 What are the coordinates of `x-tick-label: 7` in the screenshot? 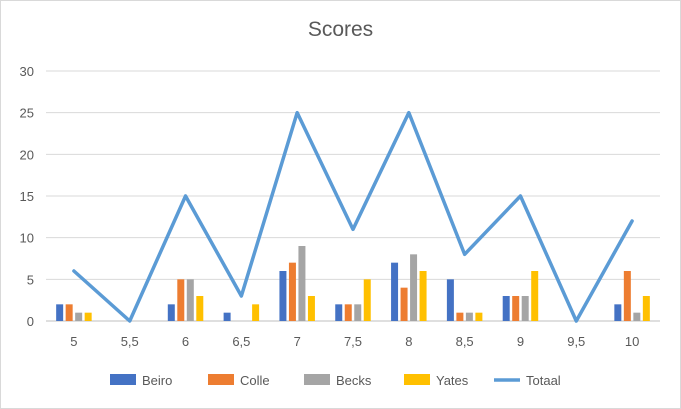 It's located at (297, 341).